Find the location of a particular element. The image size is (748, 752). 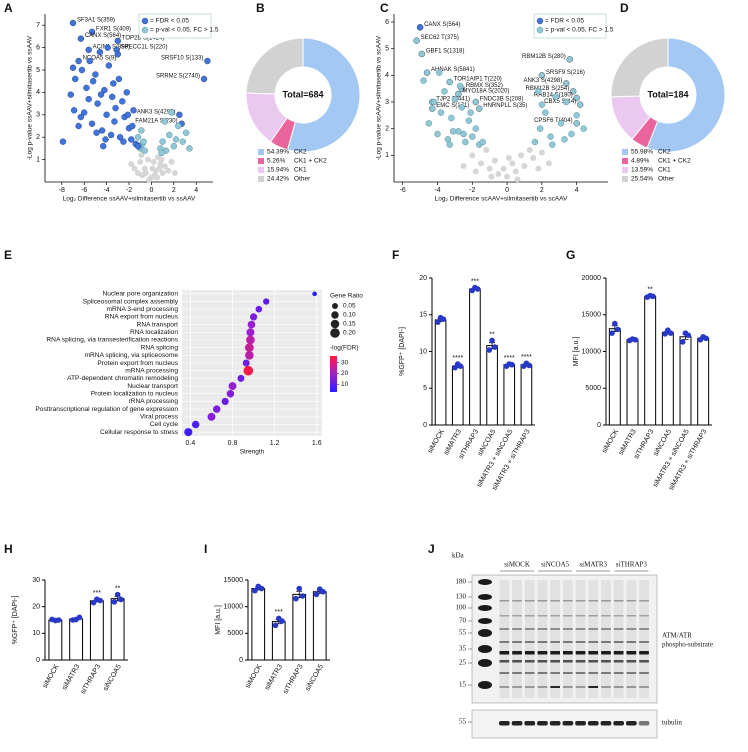

y-tick-label: 5 is located at coordinates (38, 70).